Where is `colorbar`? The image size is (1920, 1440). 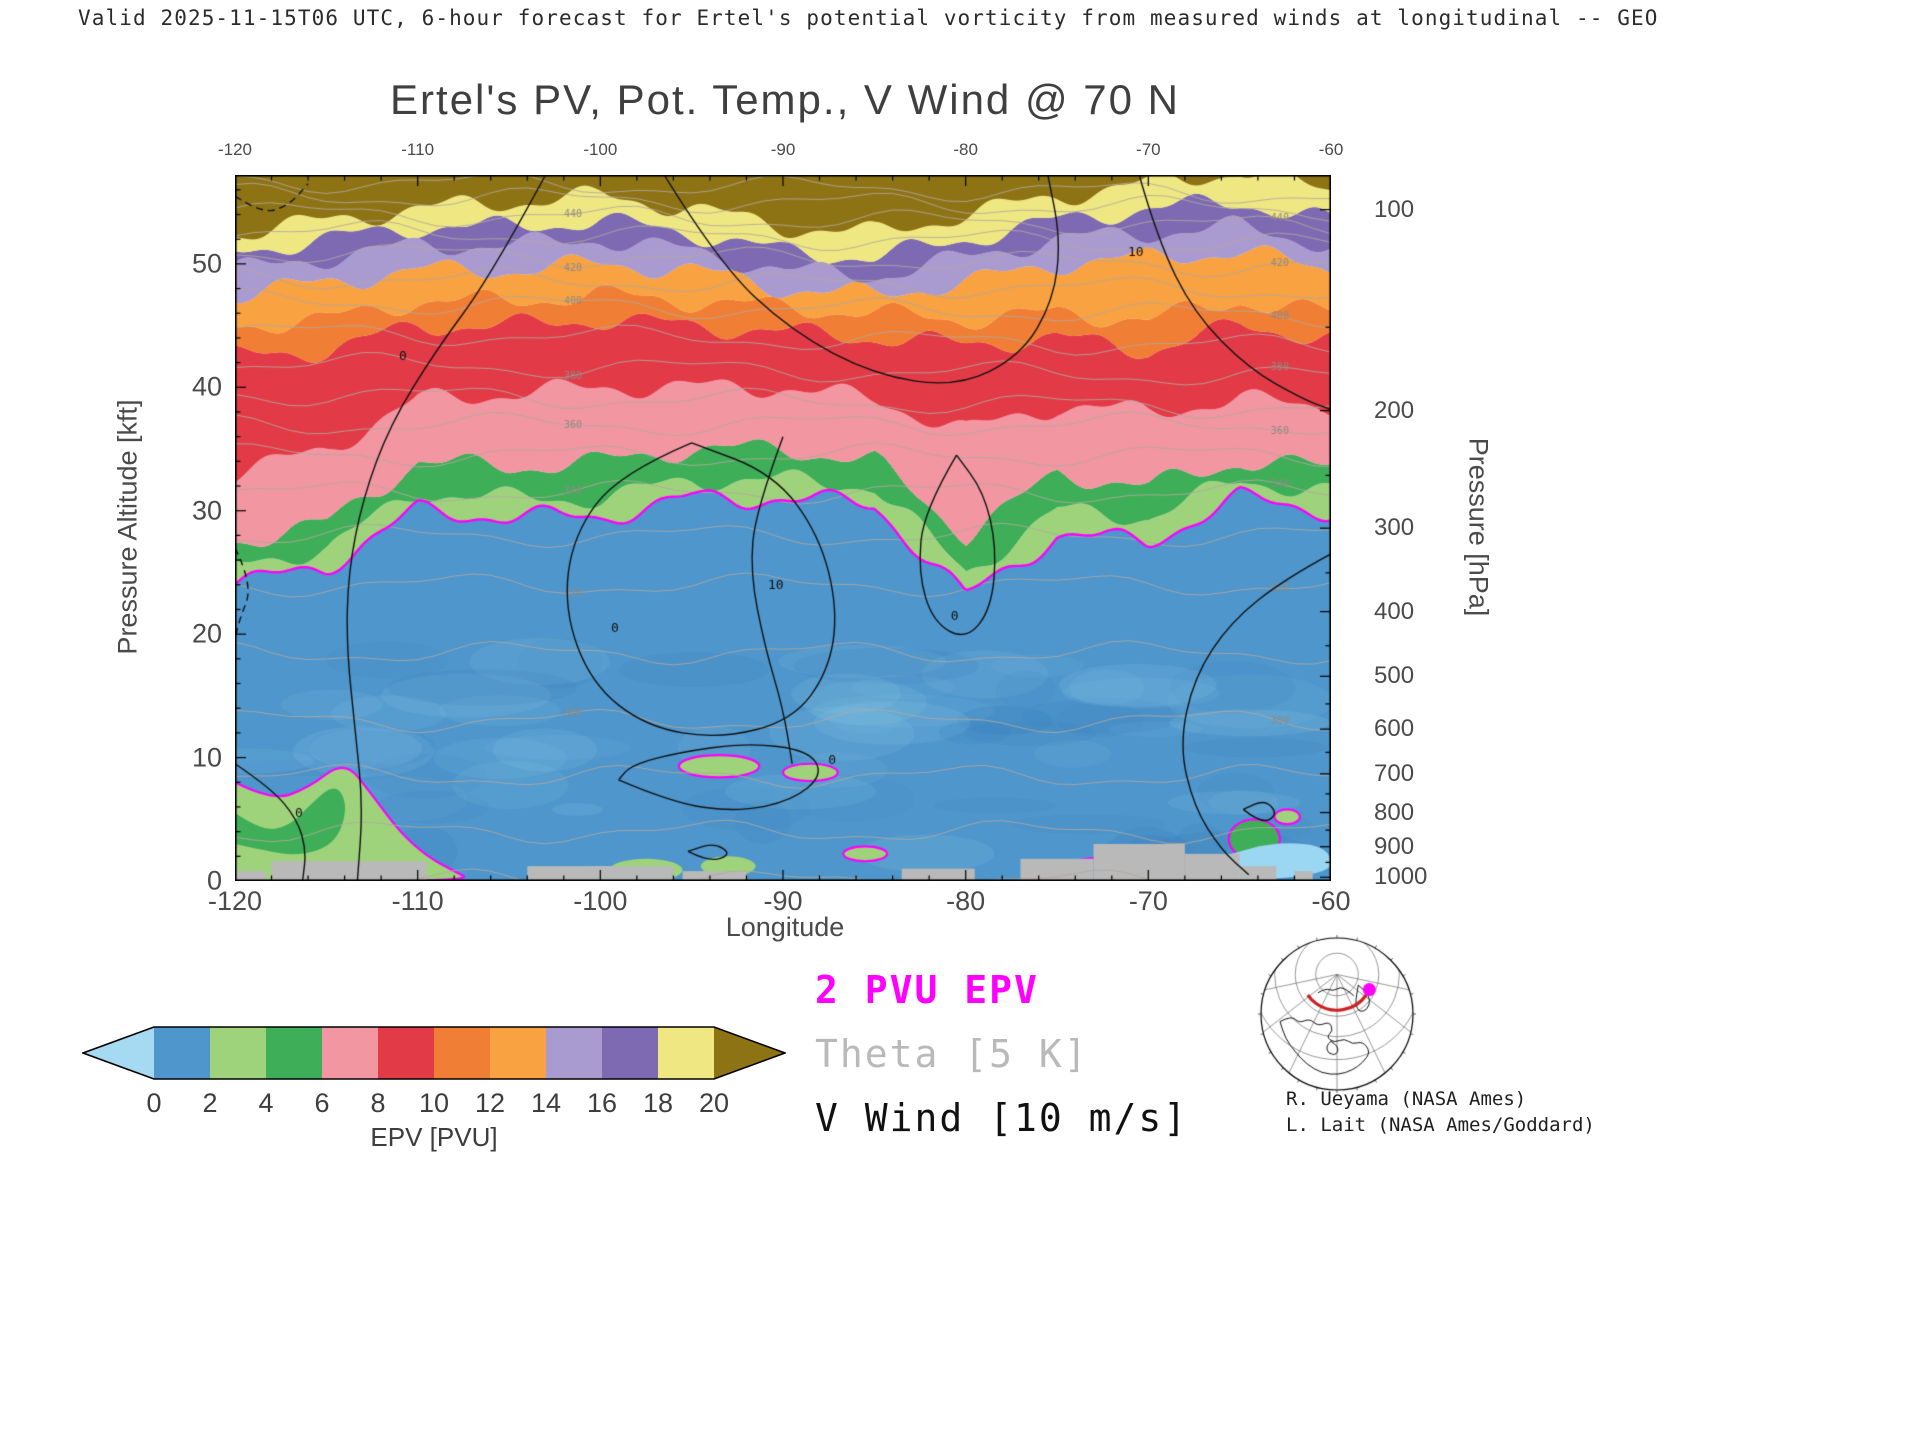
colorbar is located at coordinates (434, 1055).